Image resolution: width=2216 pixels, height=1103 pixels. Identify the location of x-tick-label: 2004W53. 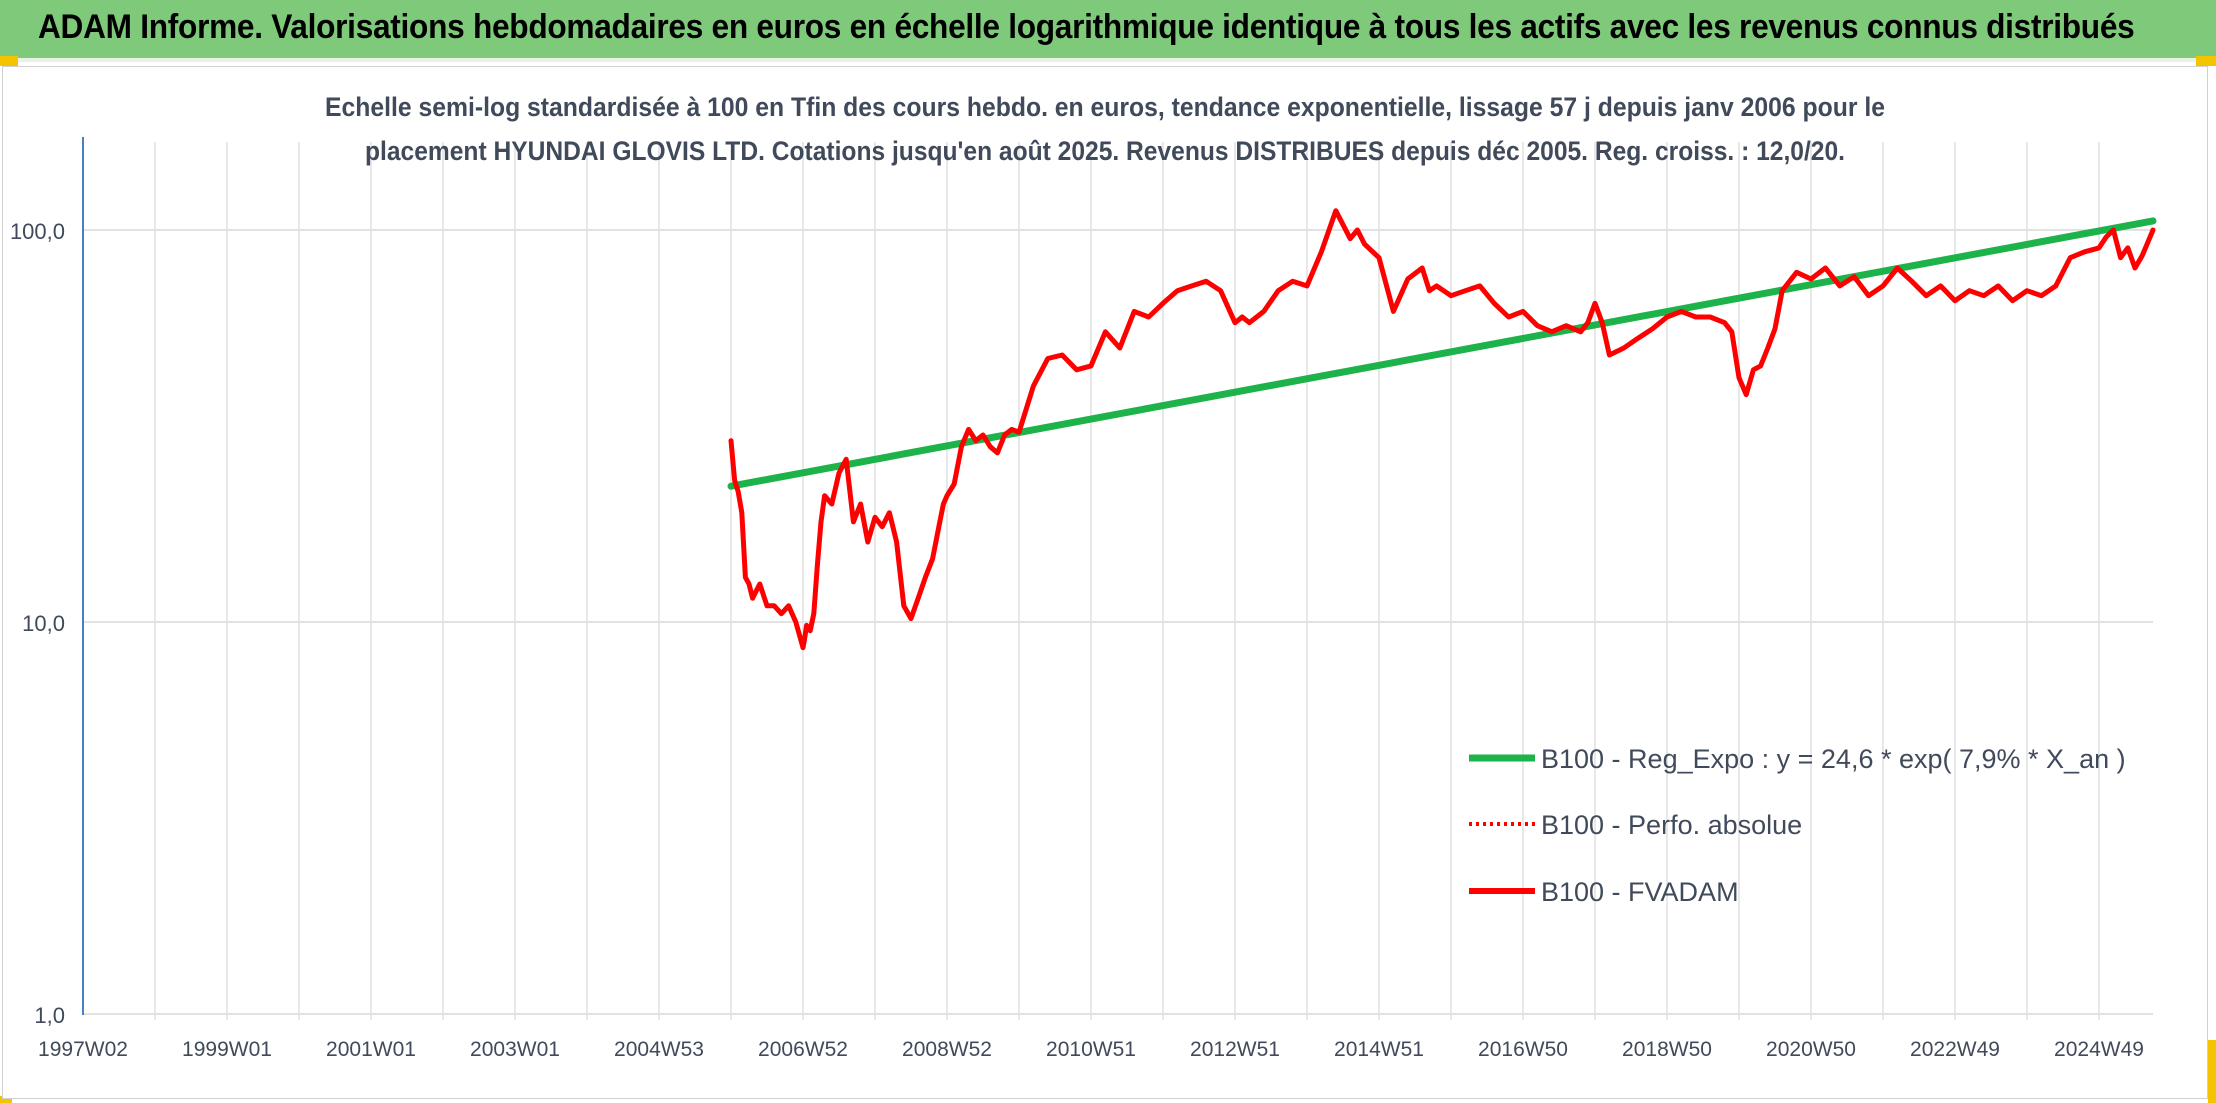
(659, 1049).